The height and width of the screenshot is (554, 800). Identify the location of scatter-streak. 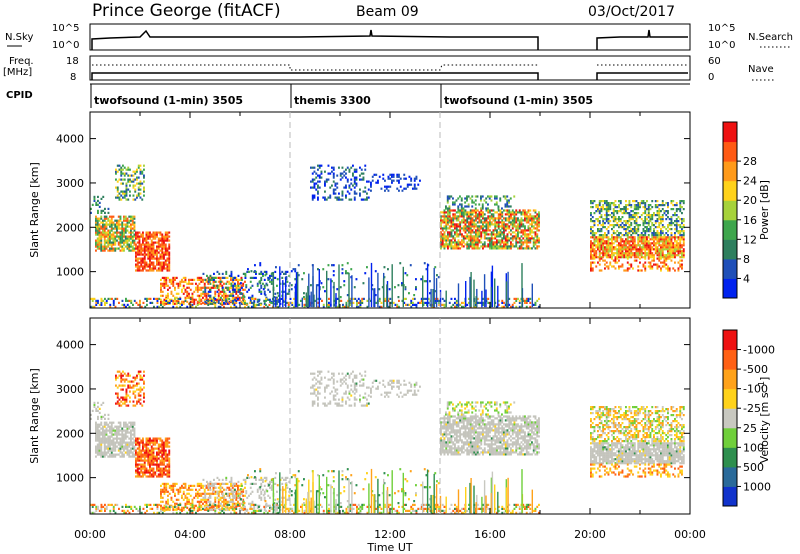
(495, 293).